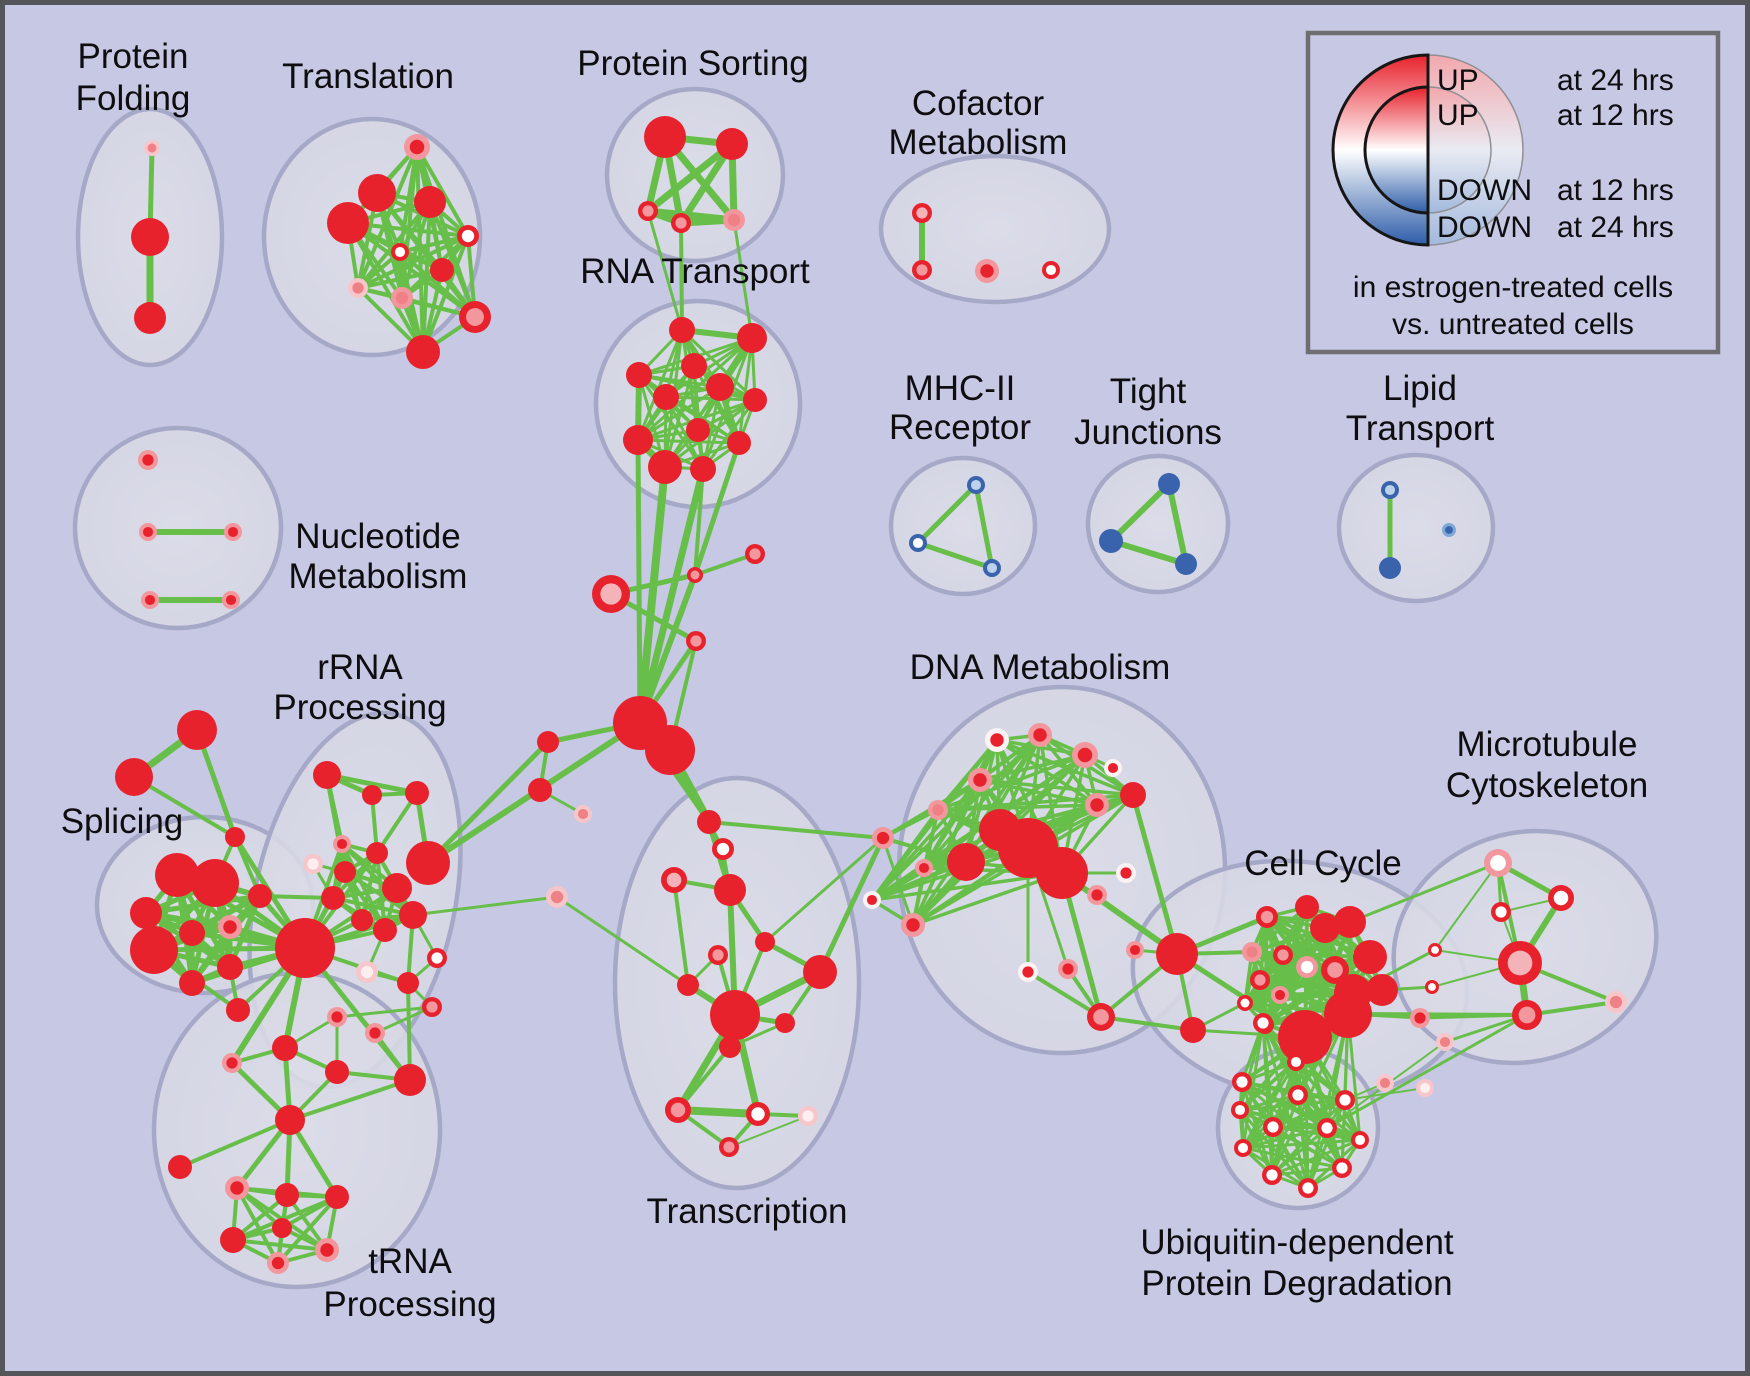 Image resolution: width=1750 pixels, height=1376 pixels. What do you see at coordinates (134, 777) in the screenshot?
I see `node-core-tri2` at bounding box center [134, 777].